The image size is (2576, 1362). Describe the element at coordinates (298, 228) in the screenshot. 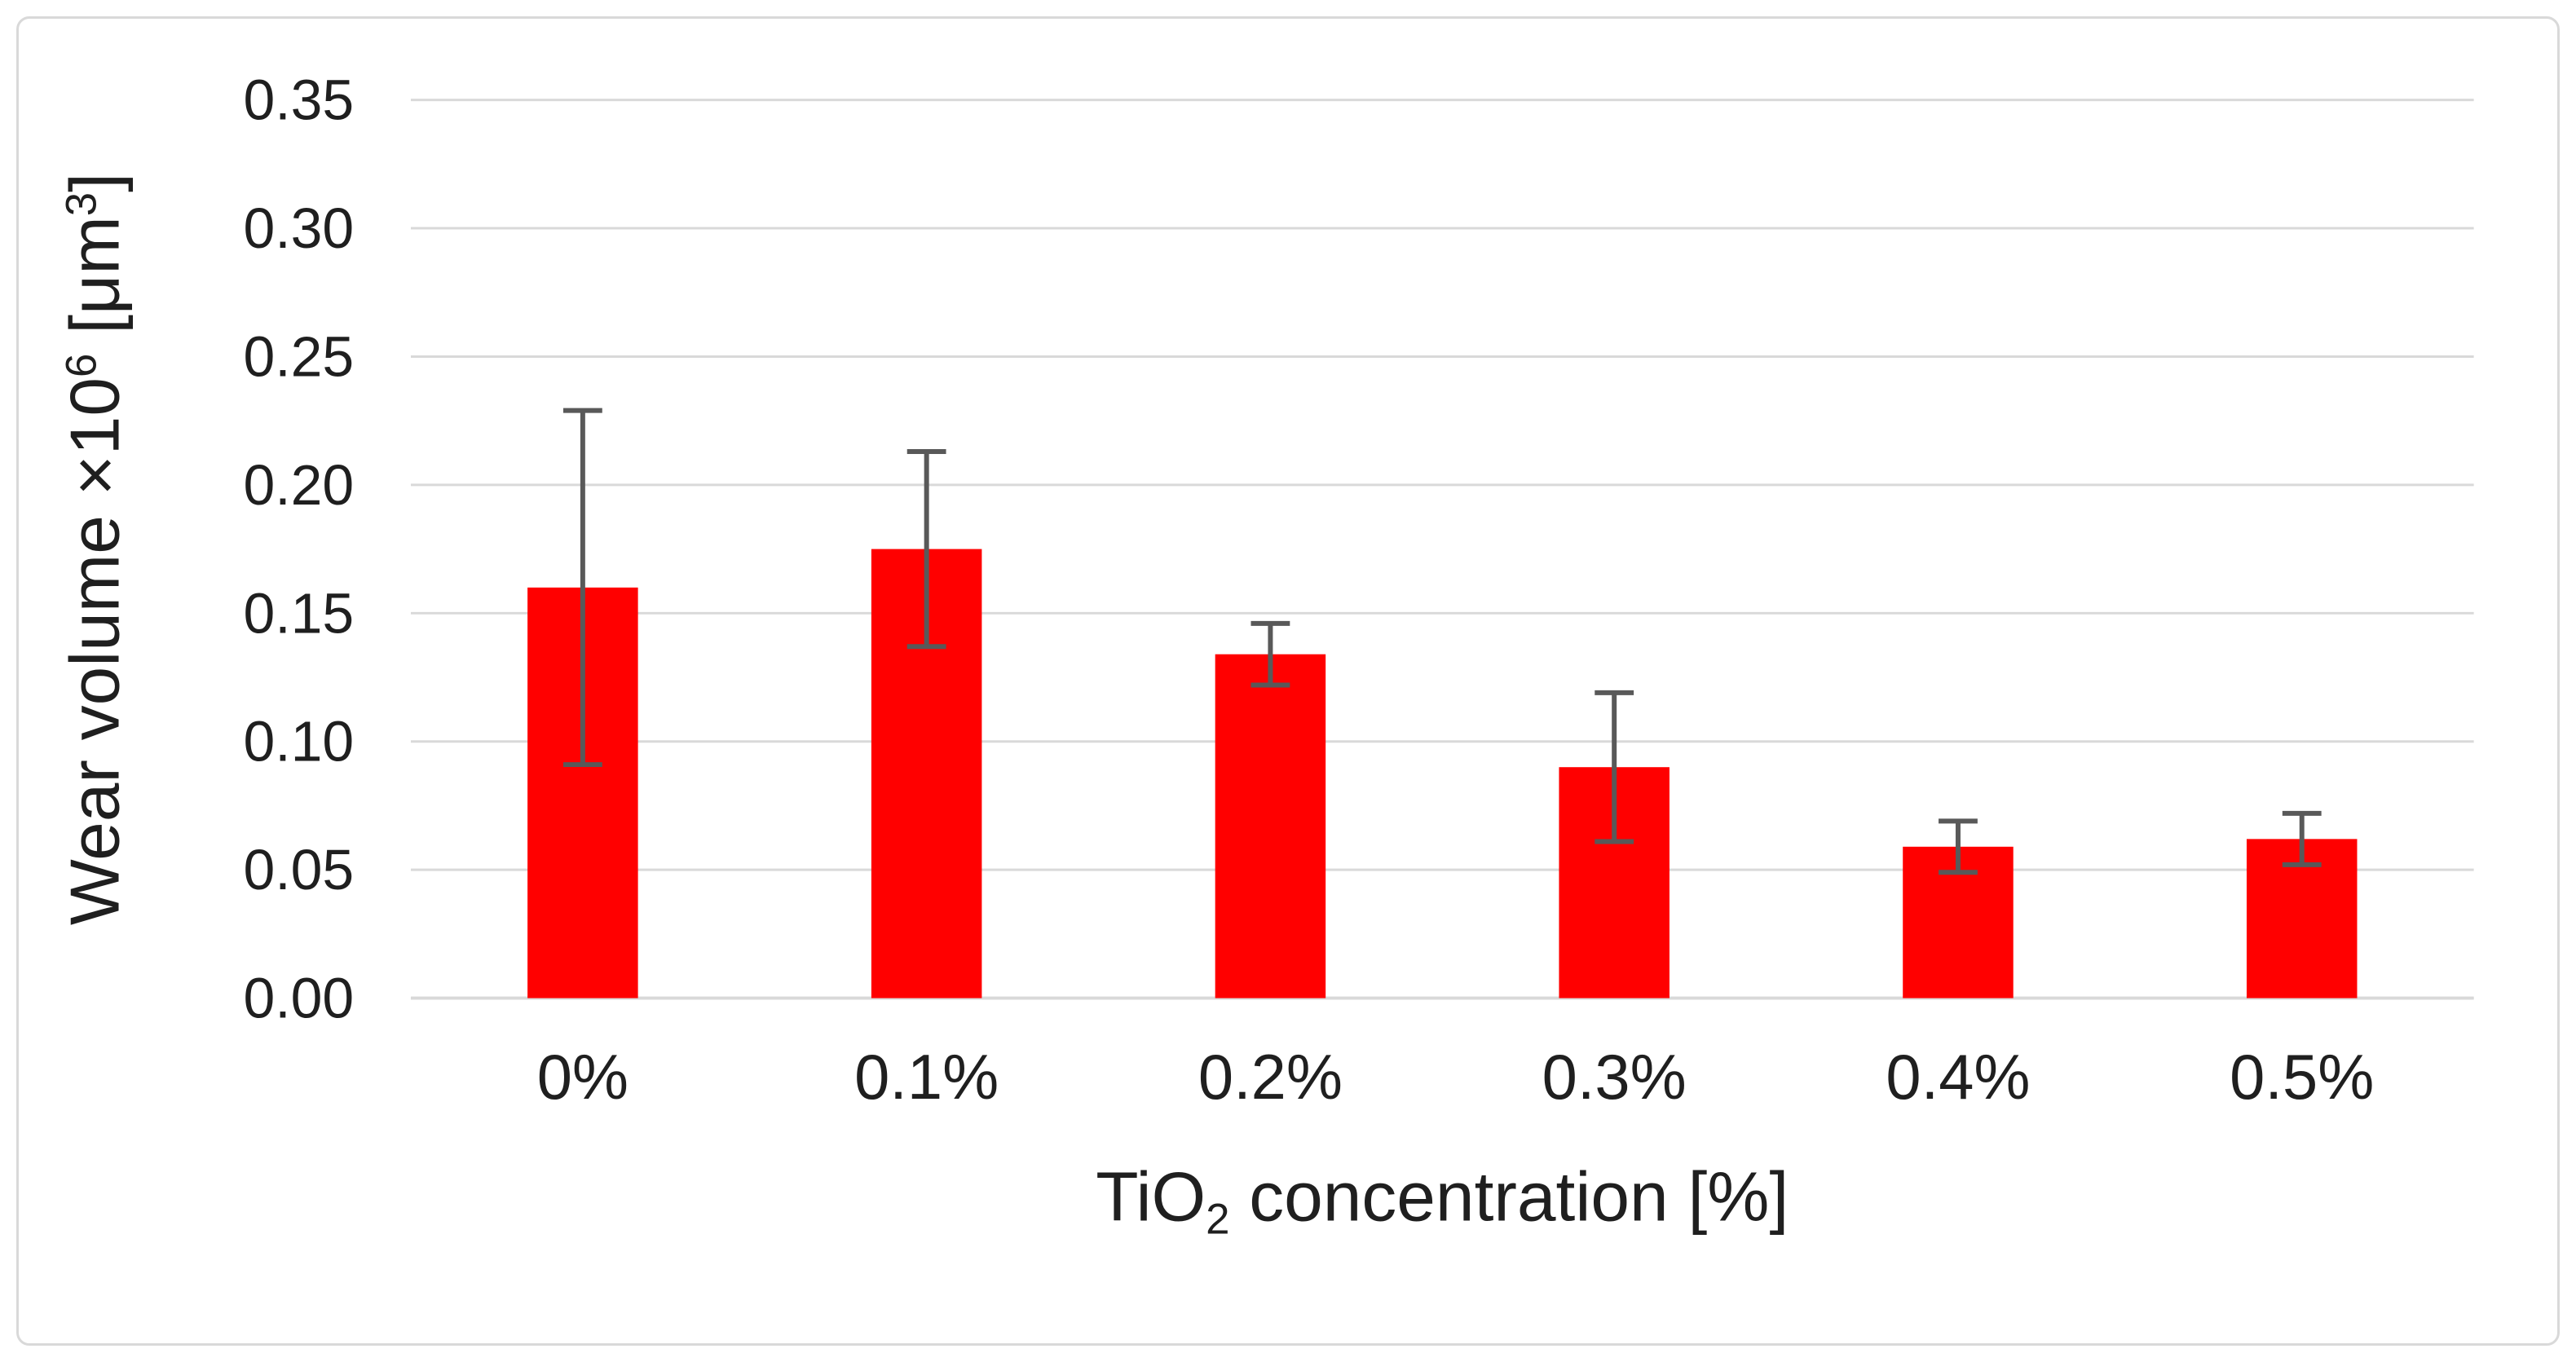

I see `y-tick-label: 0.30` at that location.